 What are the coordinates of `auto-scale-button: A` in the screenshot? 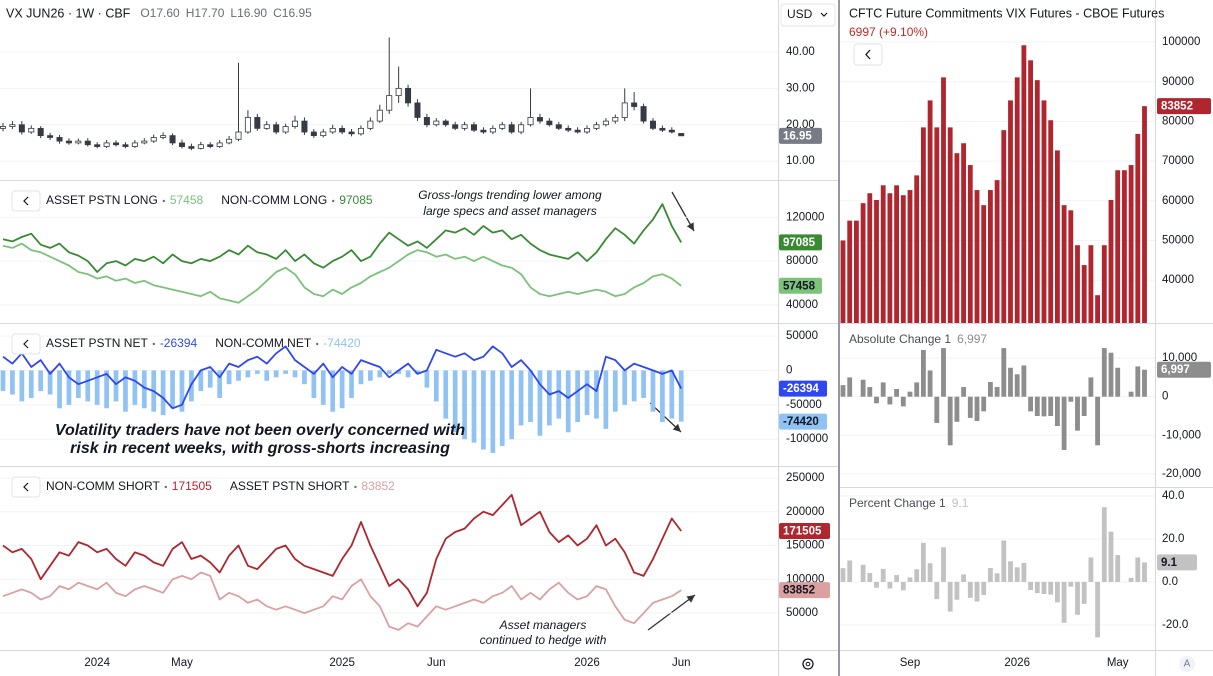 It's located at (1187, 664).